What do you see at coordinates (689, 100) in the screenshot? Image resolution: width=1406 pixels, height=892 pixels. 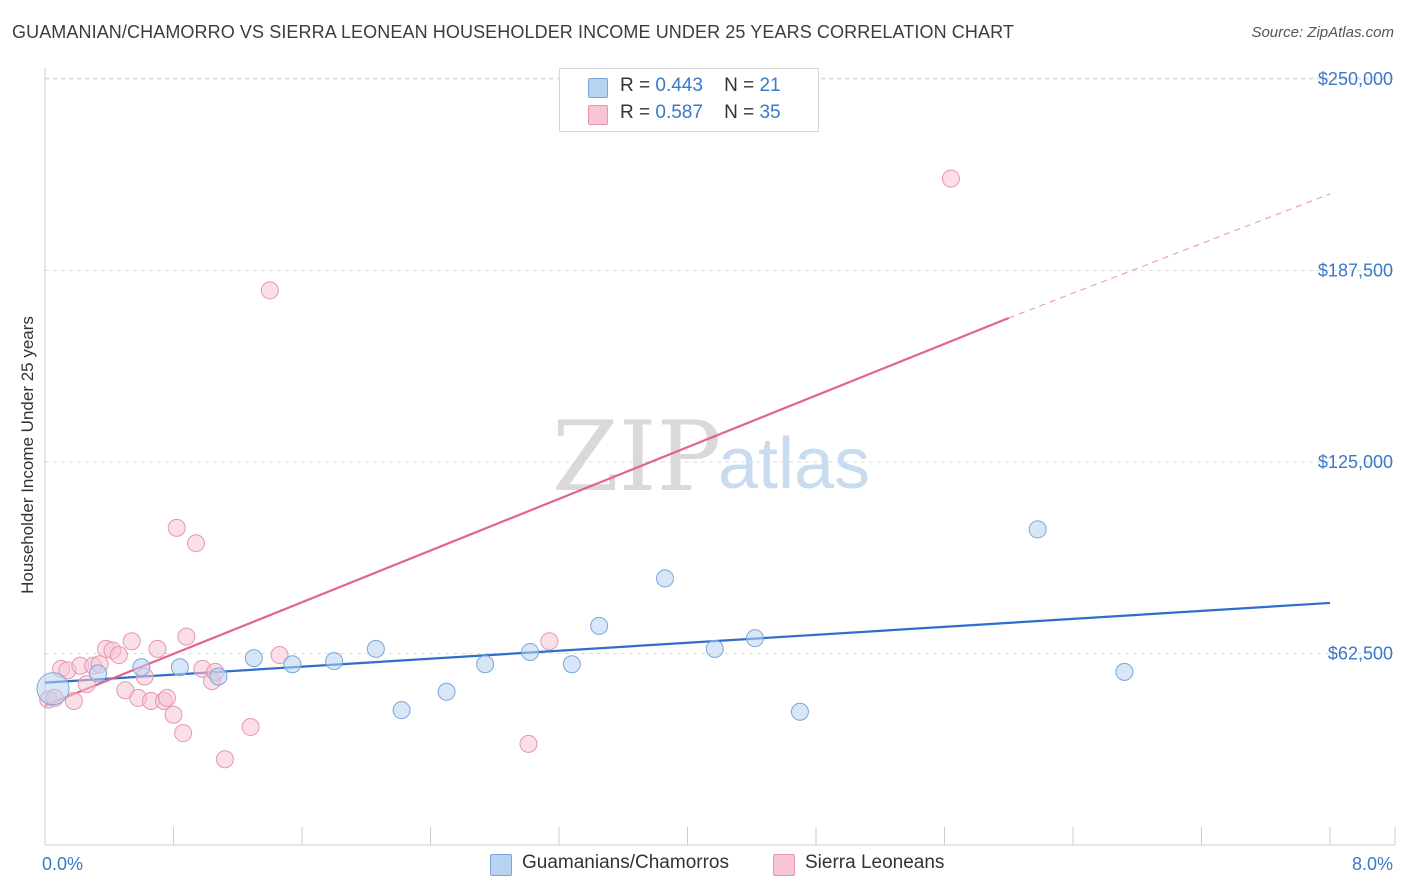 I see `correlation-legend: R = 0.443 N = 21 R = 0.587 N = 35` at bounding box center [689, 100].